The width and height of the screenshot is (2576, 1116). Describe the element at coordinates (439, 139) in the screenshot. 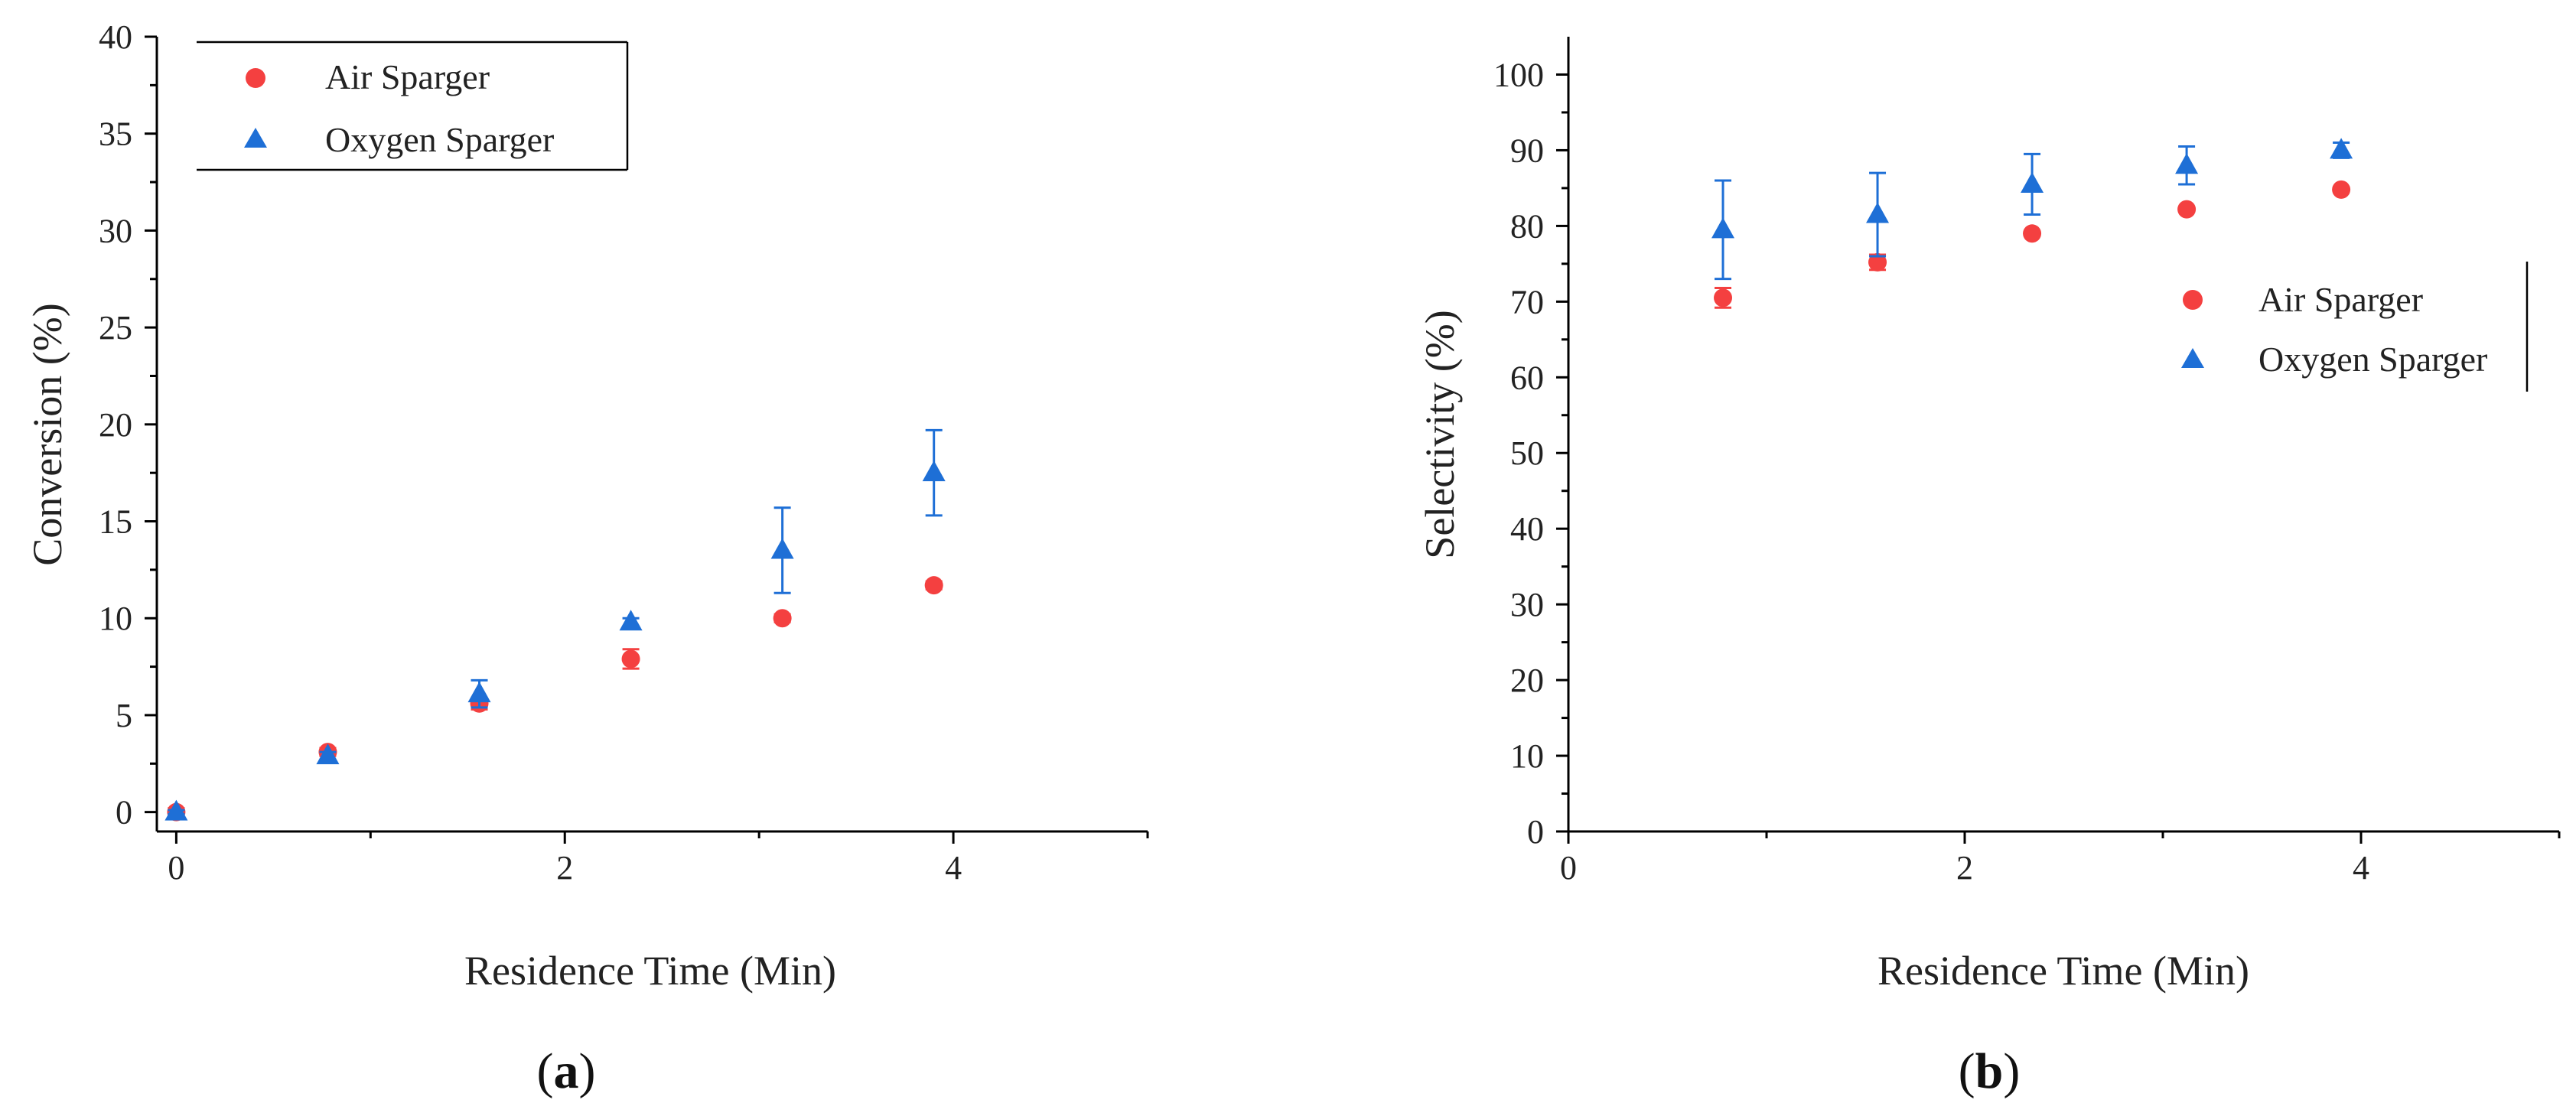

I see `legend-oxygen-label-a: Oxygen Sparger` at that location.